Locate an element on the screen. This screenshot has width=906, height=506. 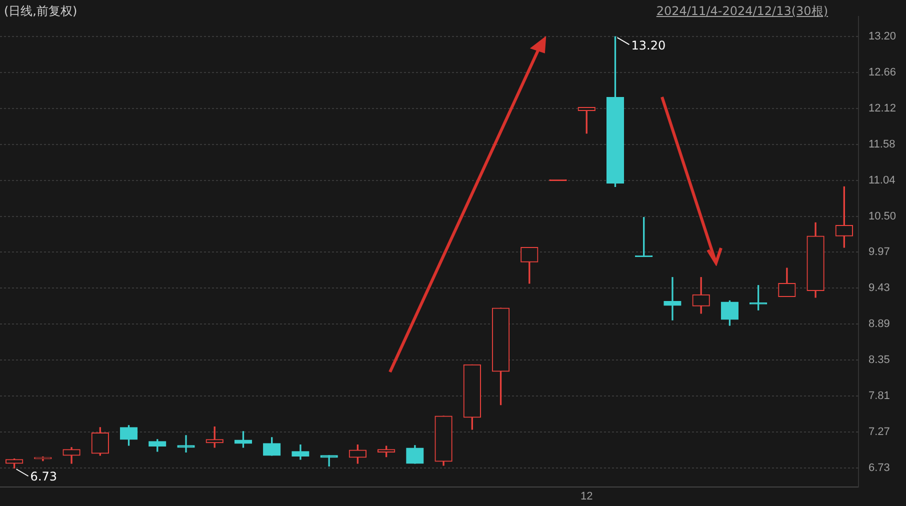
y-tick-label: 10.50 is located at coordinates (882, 216).